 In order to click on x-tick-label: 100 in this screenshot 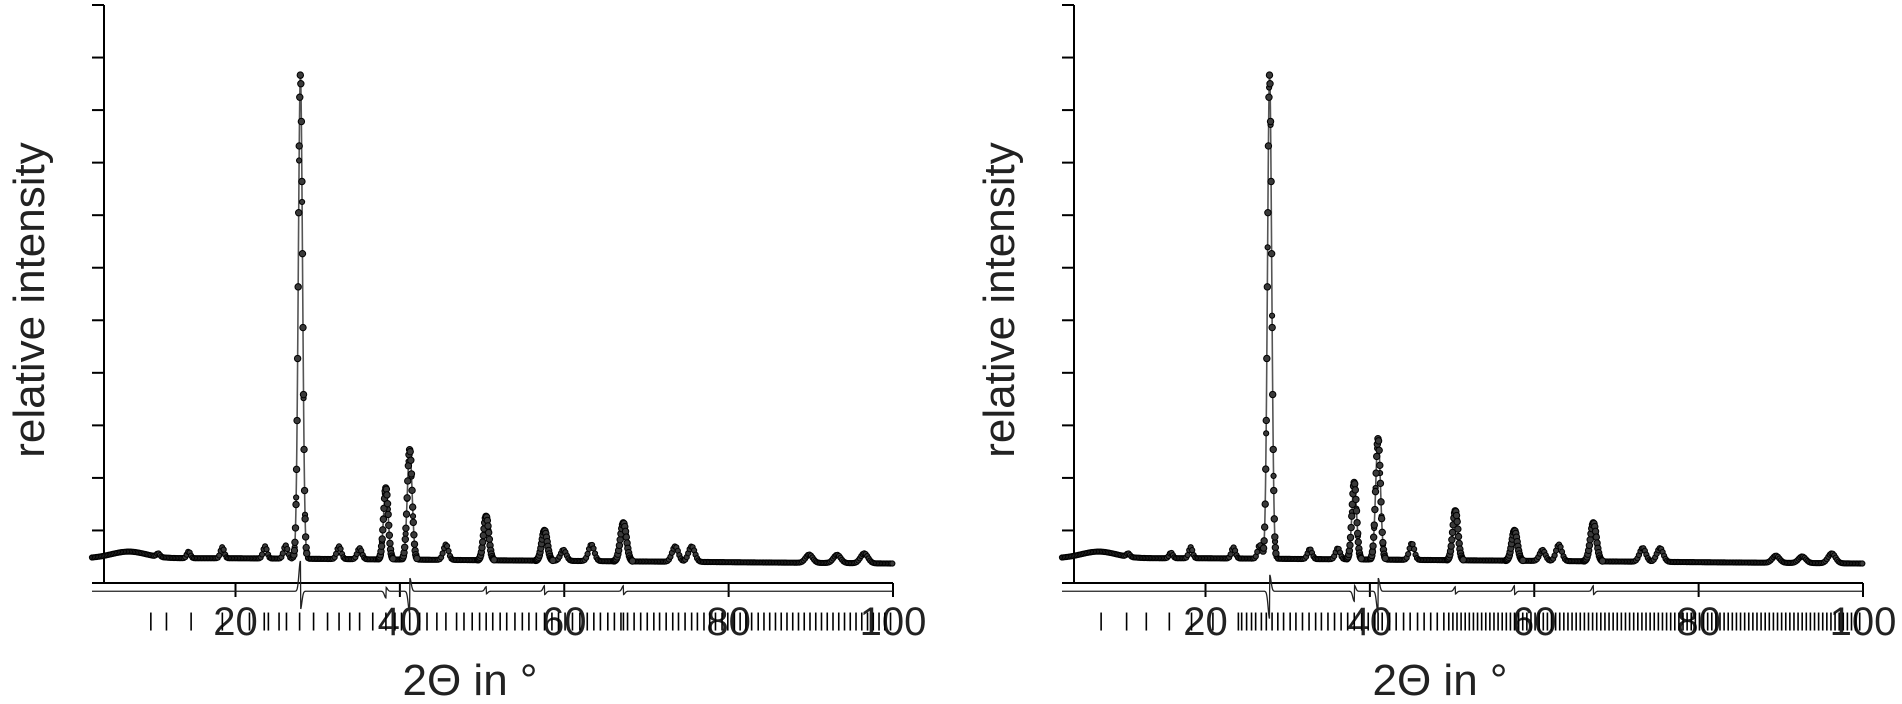, I will do `click(893, 622)`.